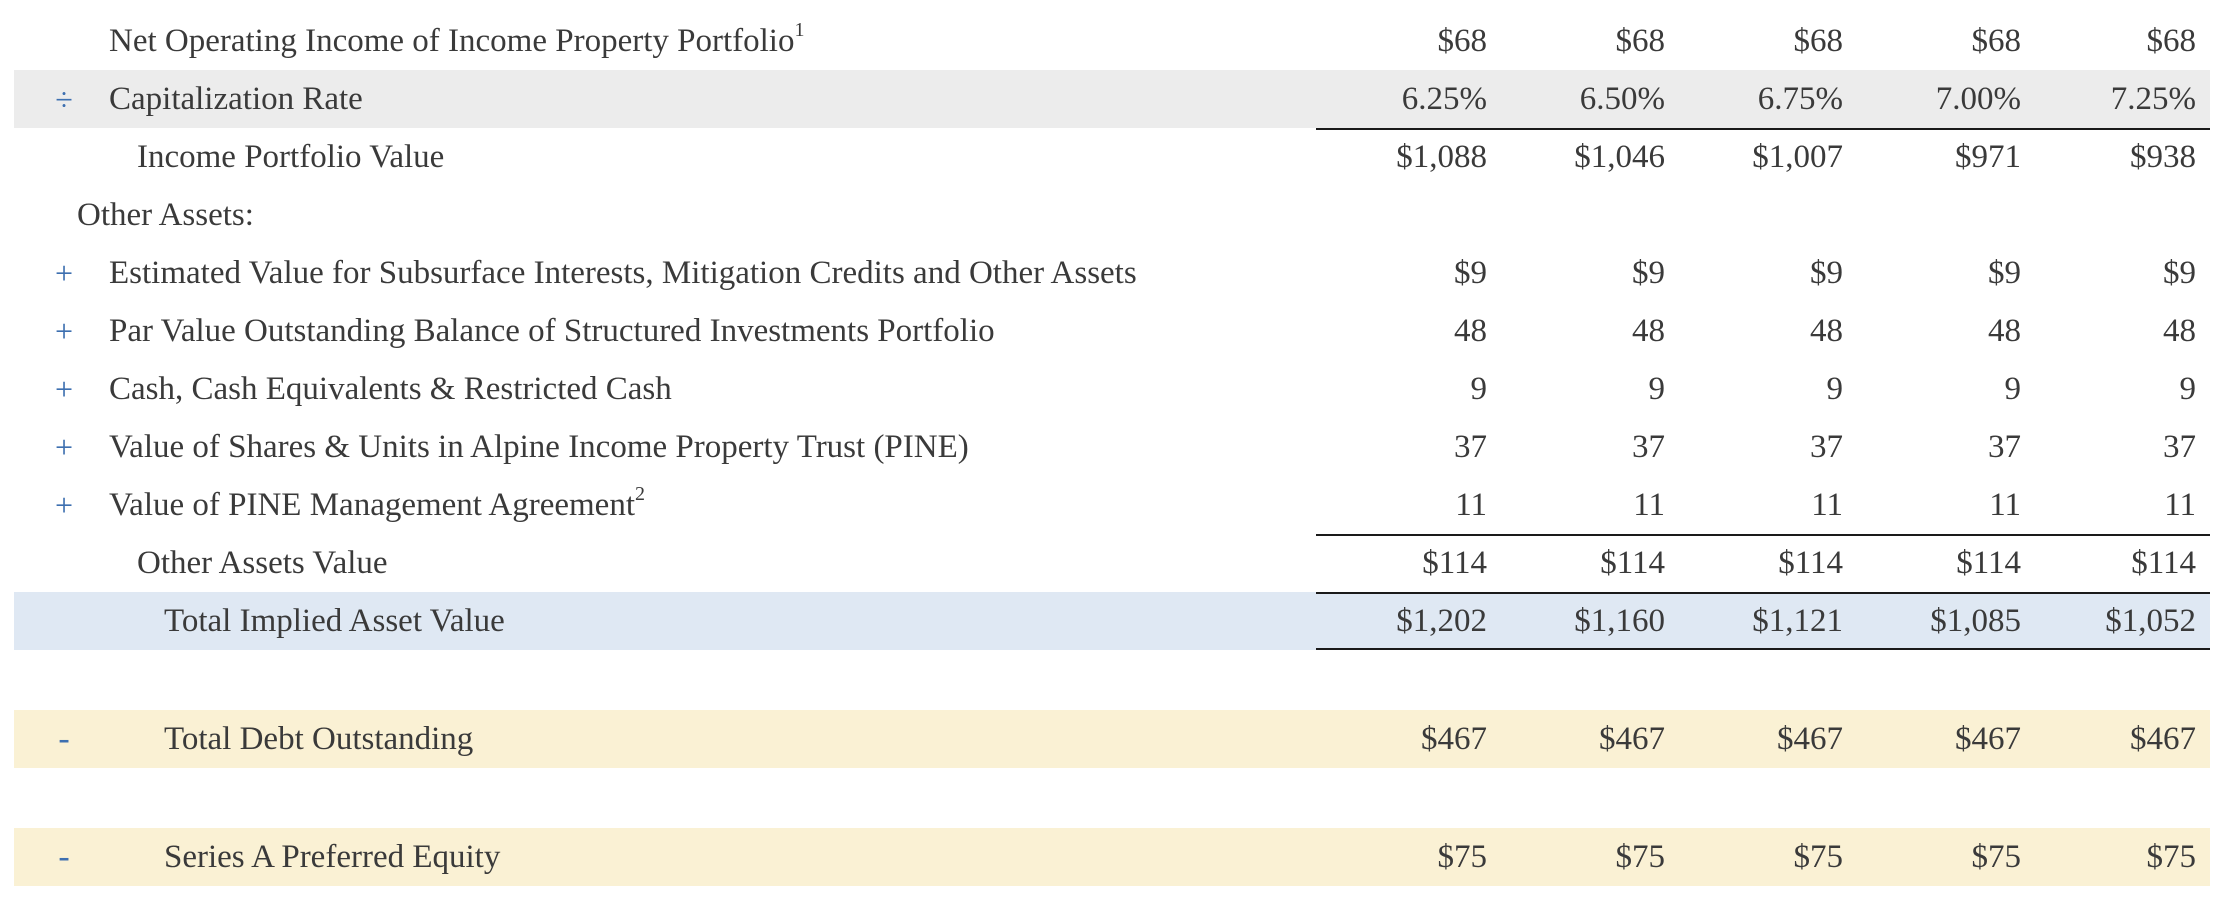  I want to click on table-cell: 6.25%, so click(1444, 99).